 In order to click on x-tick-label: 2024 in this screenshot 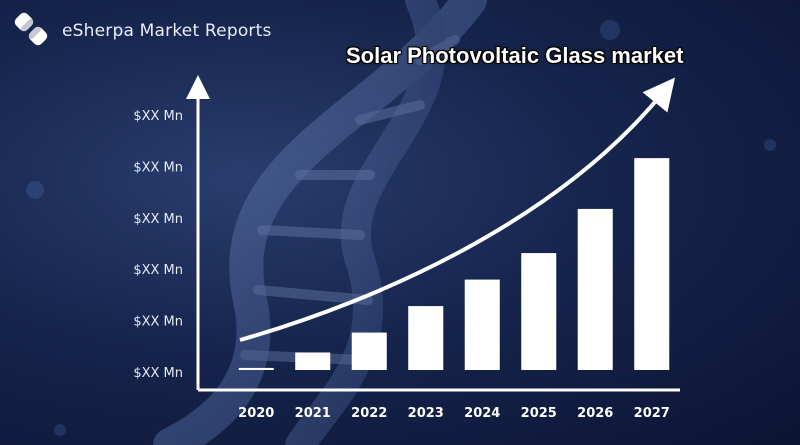, I will do `click(482, 413)`.